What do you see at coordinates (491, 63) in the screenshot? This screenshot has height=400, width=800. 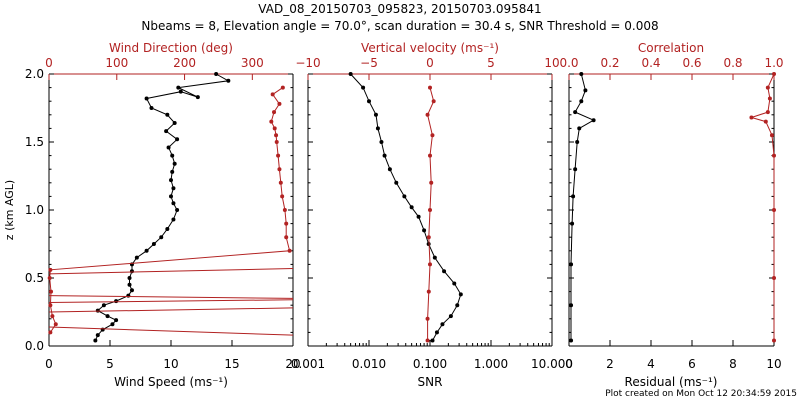 I see `x-top-tick-label: 5` at bounding box center [491, 63].